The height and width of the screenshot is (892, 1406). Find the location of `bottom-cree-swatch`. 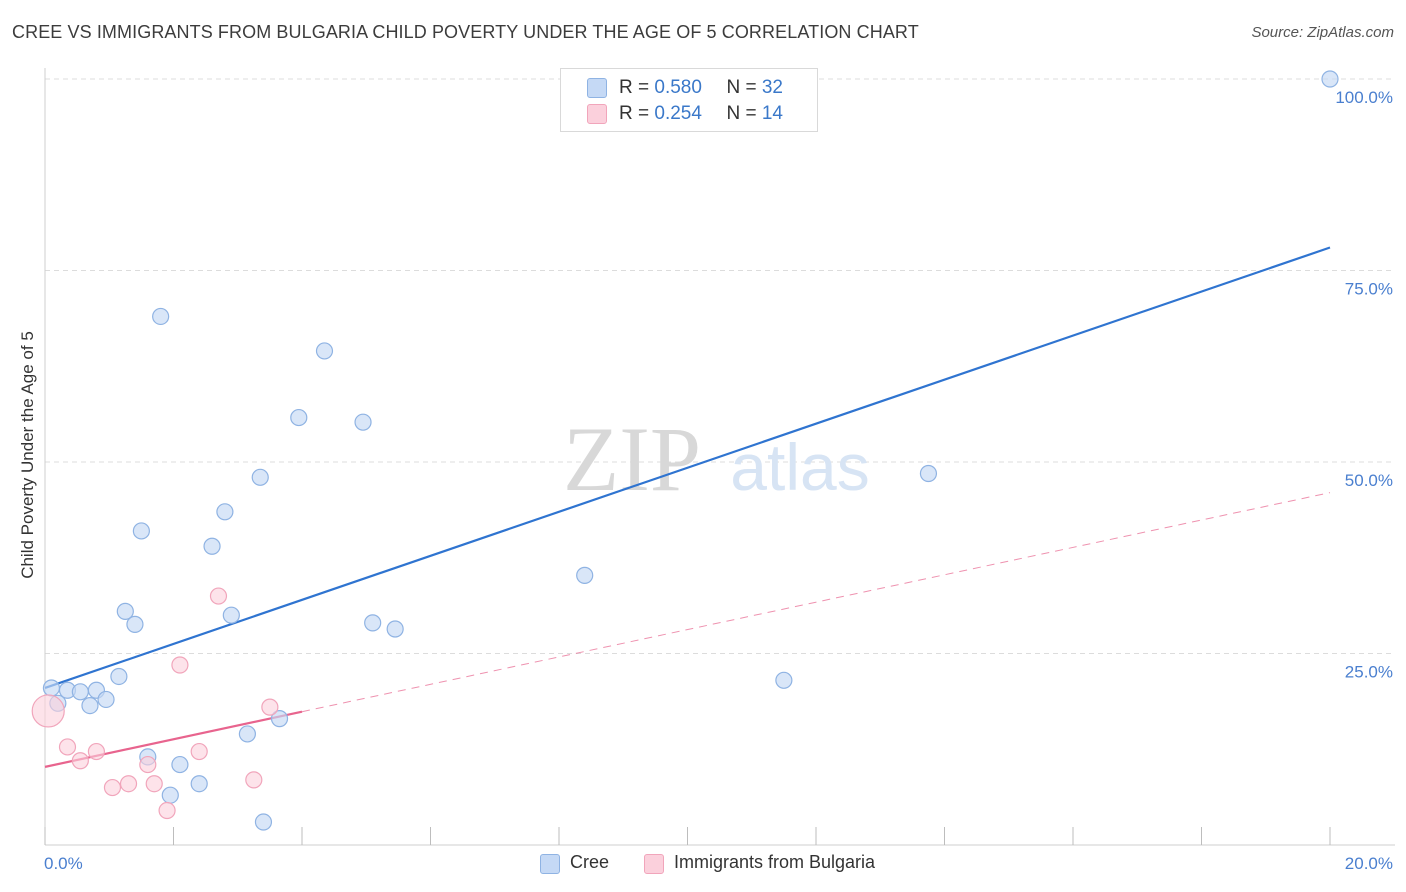

bottom-cree-swatch is located at coordinates (550, 864).